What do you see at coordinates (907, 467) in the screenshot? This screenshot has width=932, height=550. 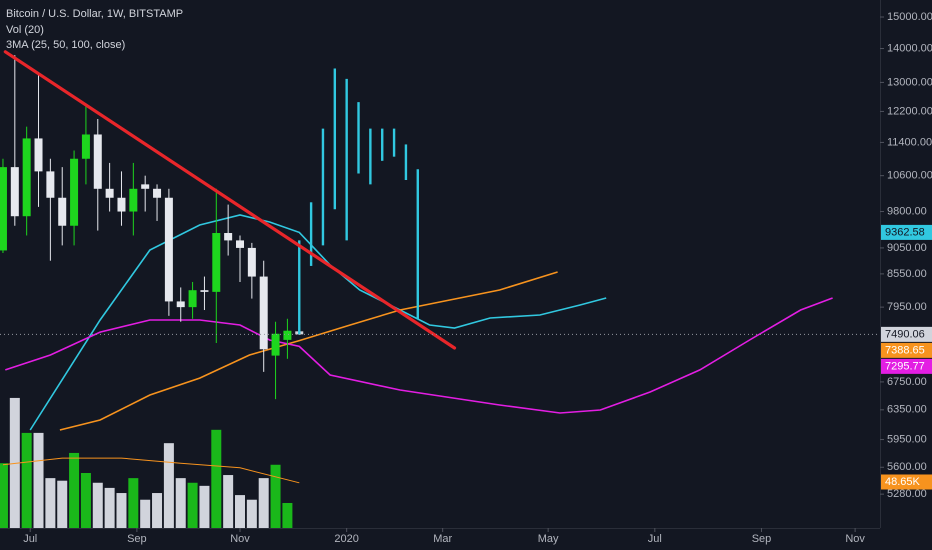 I see `y-tick-label: 5600.00` at bounding box center [907, 467].